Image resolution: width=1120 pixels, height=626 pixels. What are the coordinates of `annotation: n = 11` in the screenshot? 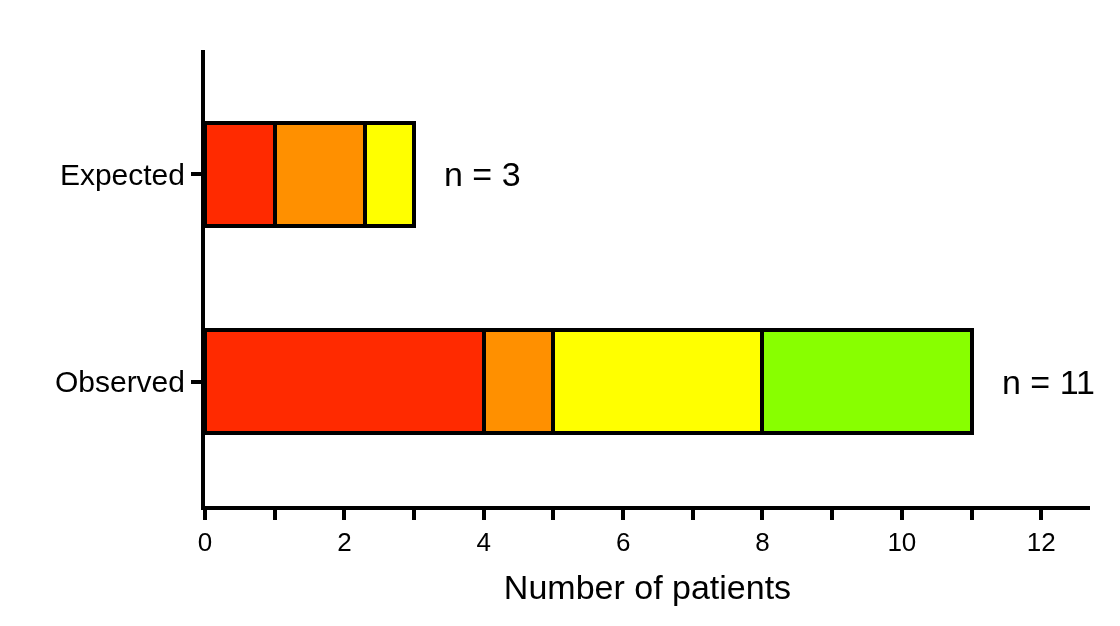 It's located at (1048, 382).